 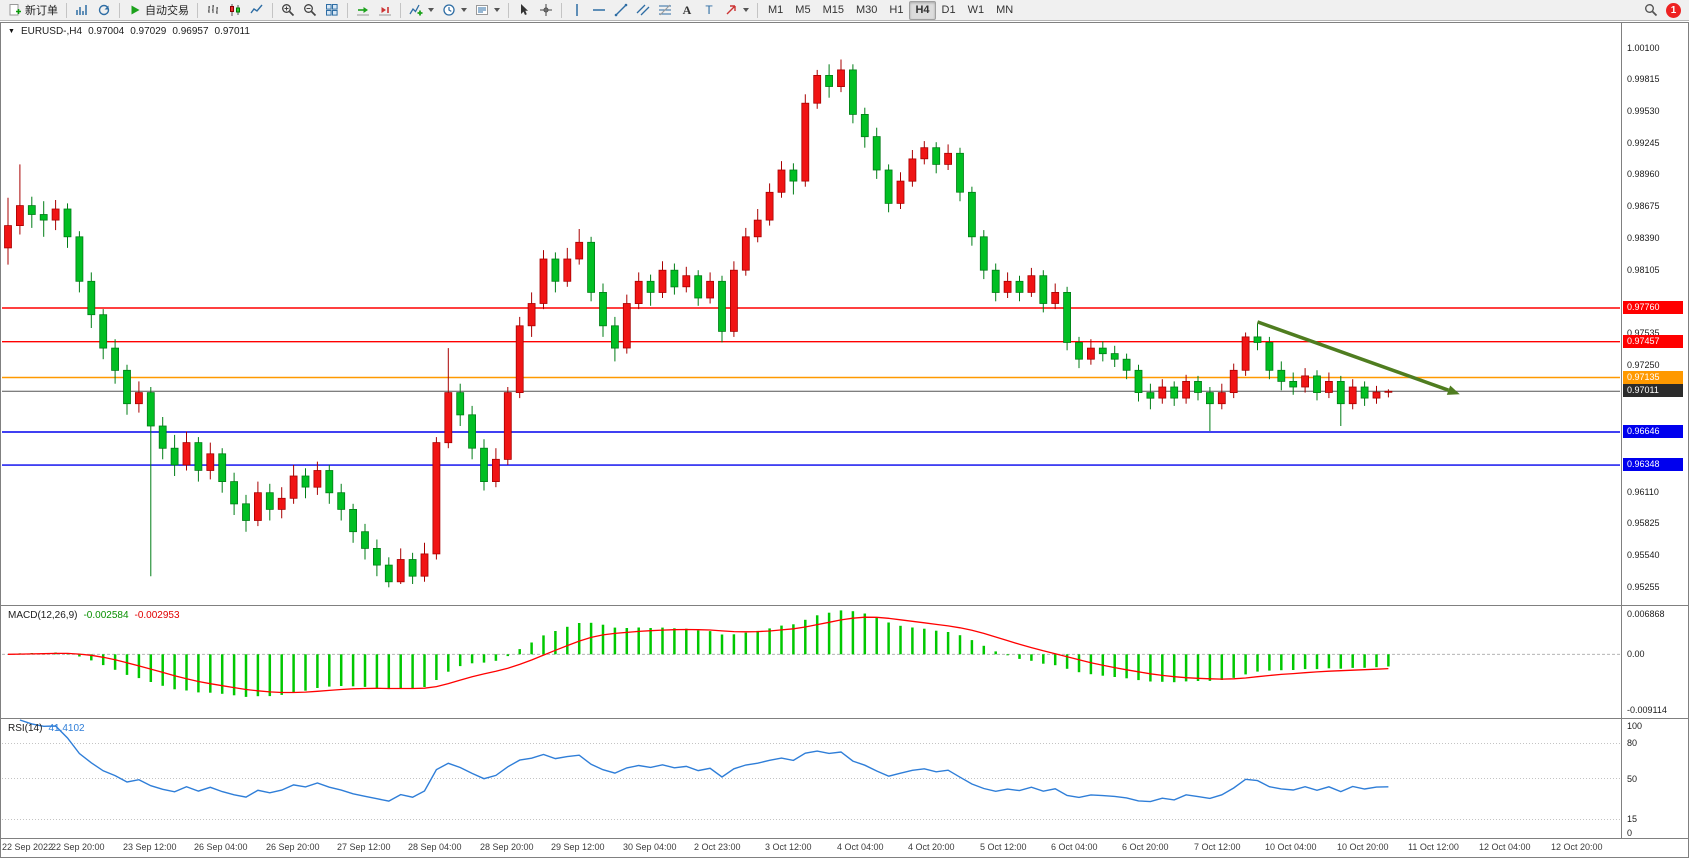 What do you see at coordinates (51, 31) in the screenshot?
I see `symbol-period-label: EURUSD-,H4` at bounding box center [51, 31].